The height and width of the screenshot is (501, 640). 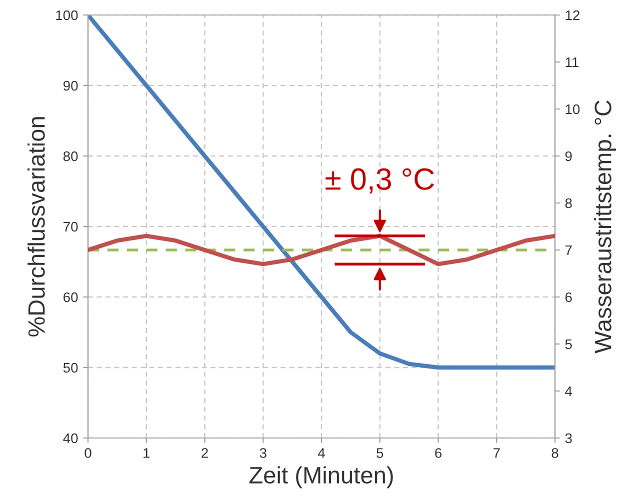 I want to click on y2-tick-label: 9, so click(x=568, y=156).